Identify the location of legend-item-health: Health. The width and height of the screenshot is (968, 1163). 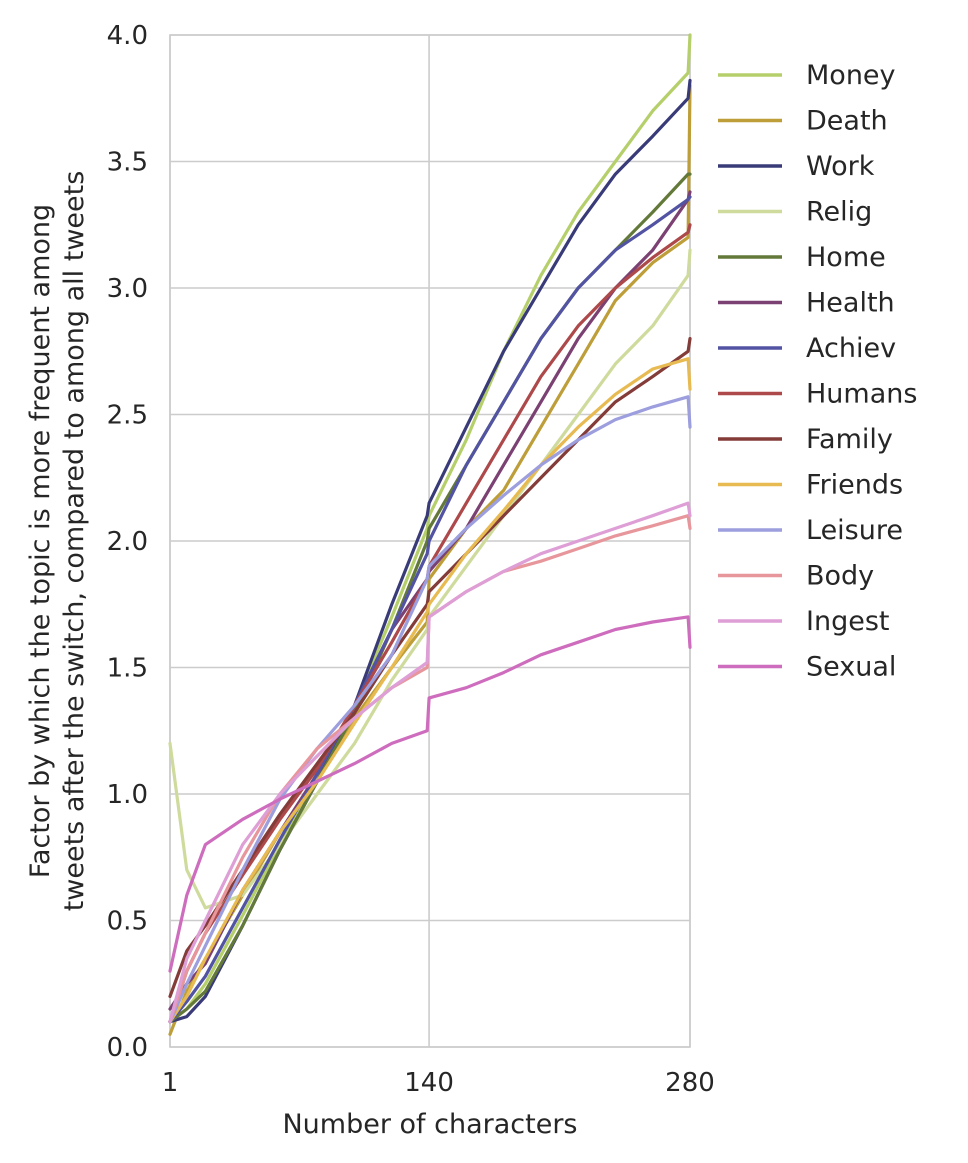
(806, 303).